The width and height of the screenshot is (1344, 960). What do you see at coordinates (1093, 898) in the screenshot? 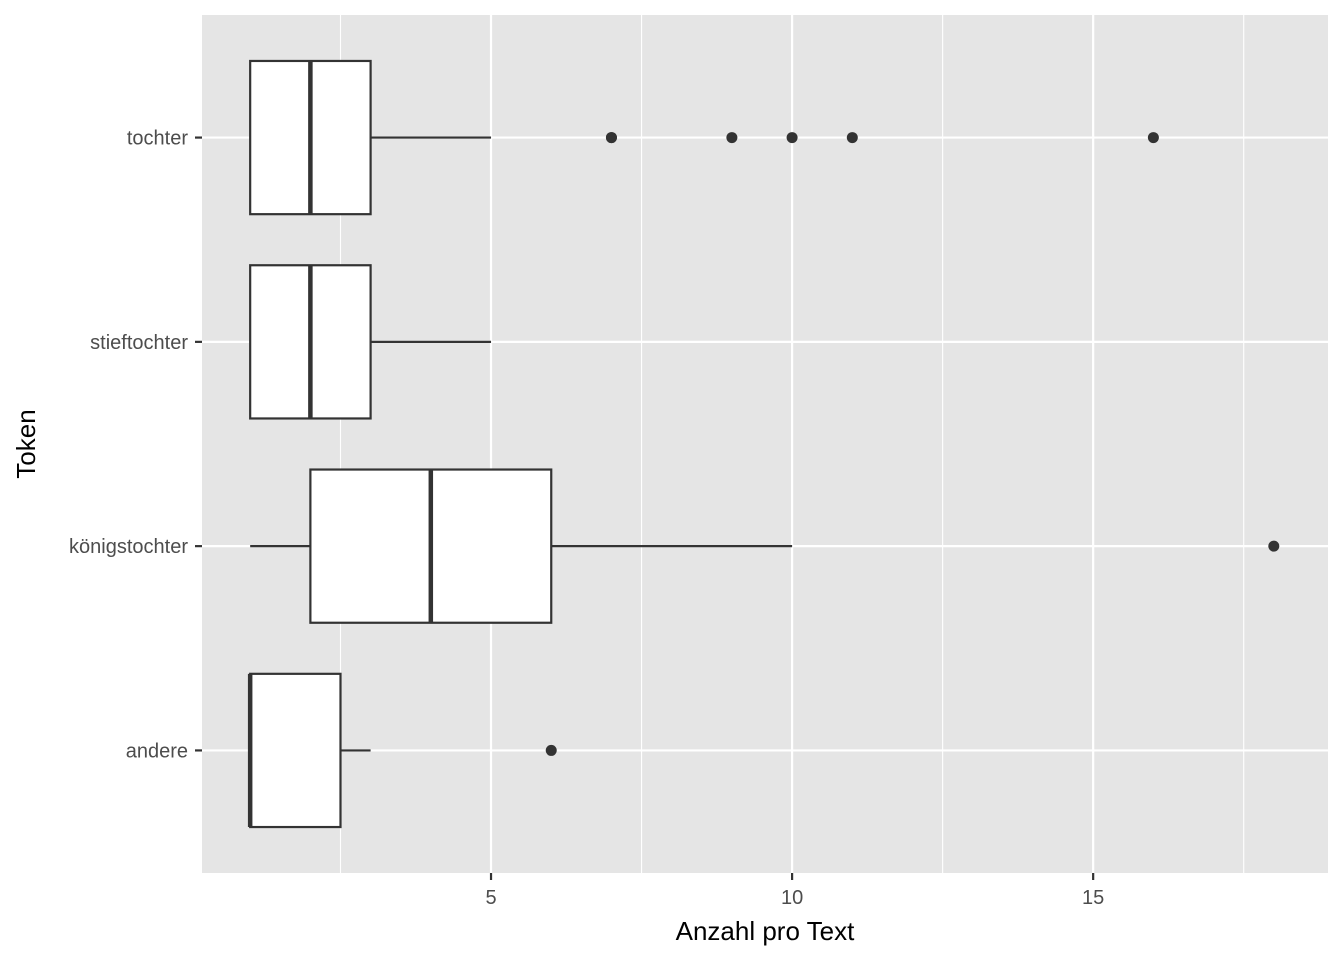
I see `x-tick-label: 15` at bounding box center [1093, 898].